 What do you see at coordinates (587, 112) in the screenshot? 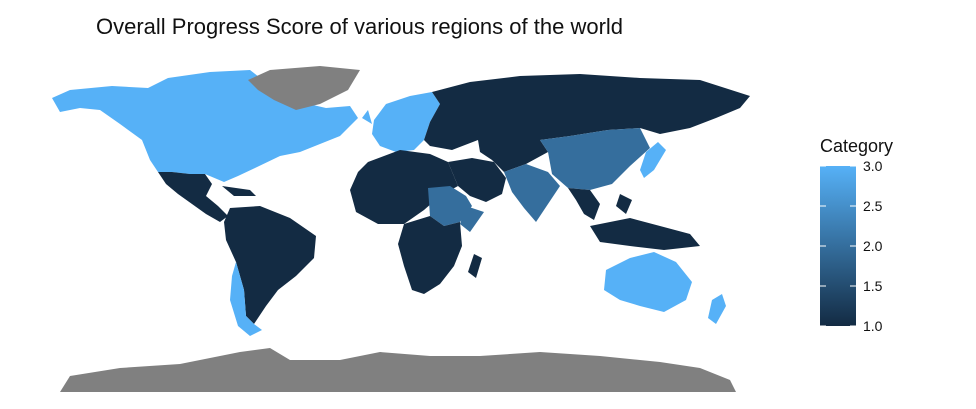
I see `region-north-asia` at bounding box center [587, 112].